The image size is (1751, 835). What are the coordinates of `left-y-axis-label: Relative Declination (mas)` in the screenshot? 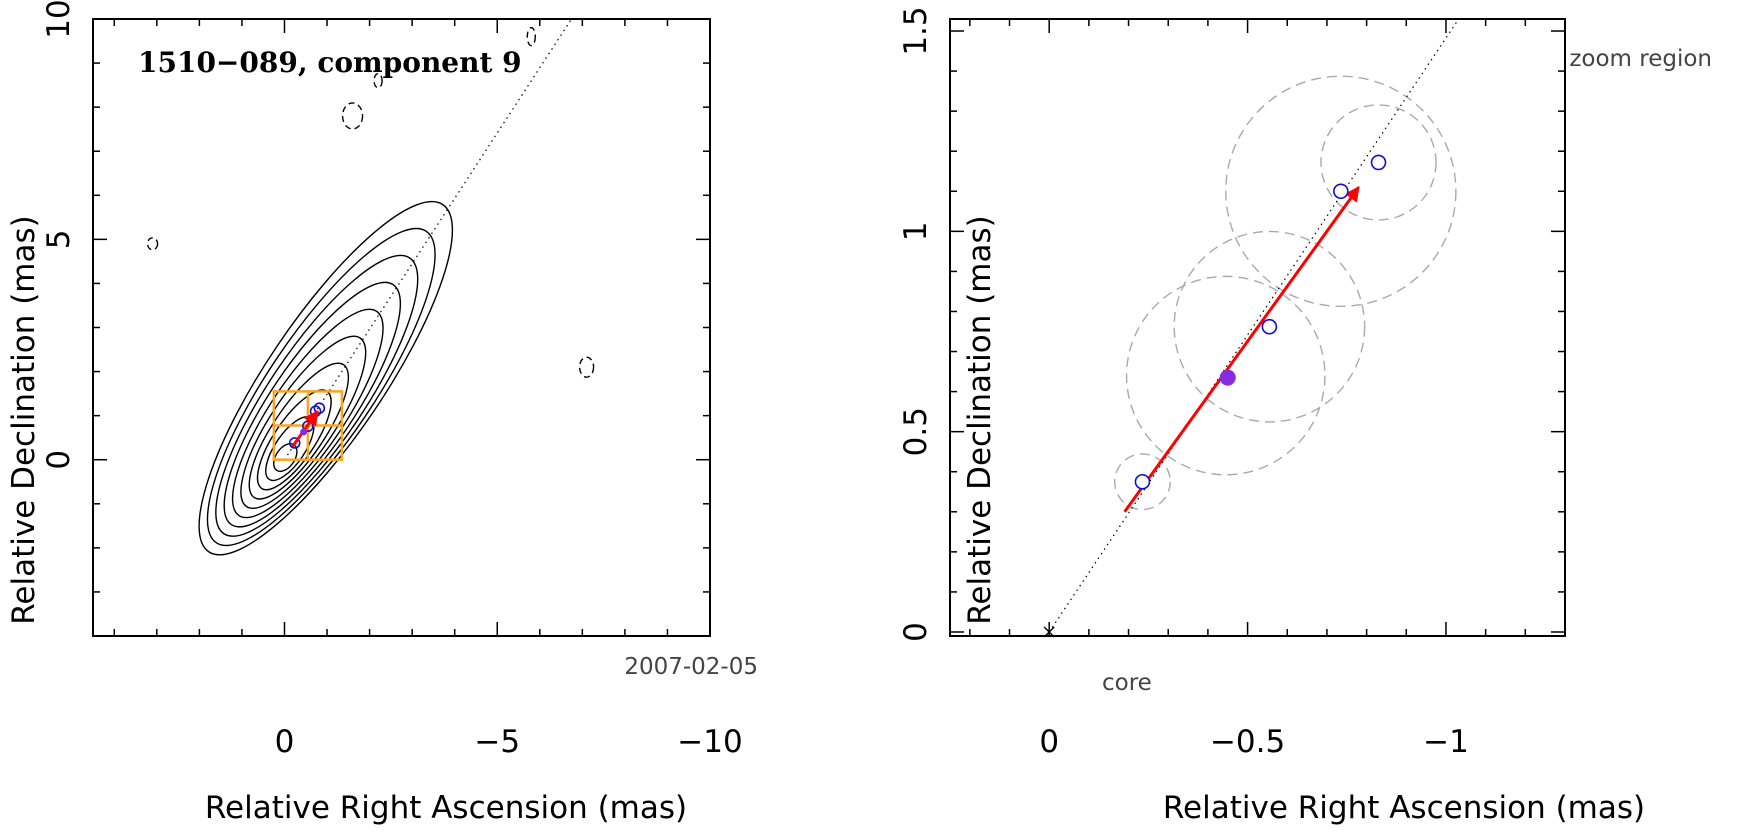 It's located at (24, 420).